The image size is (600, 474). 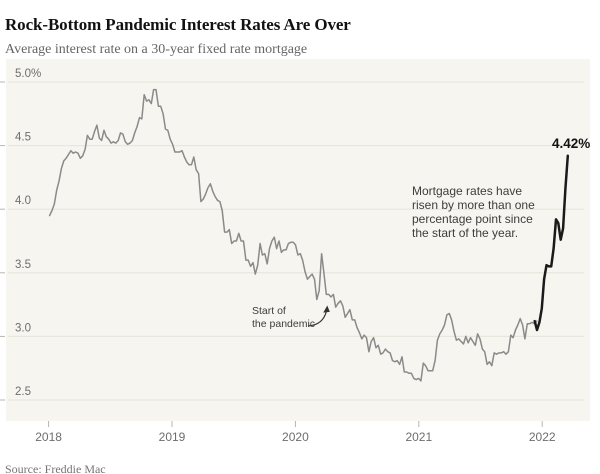 I want to click on annotation-line: the start of the year., so click(x=465, y=233).